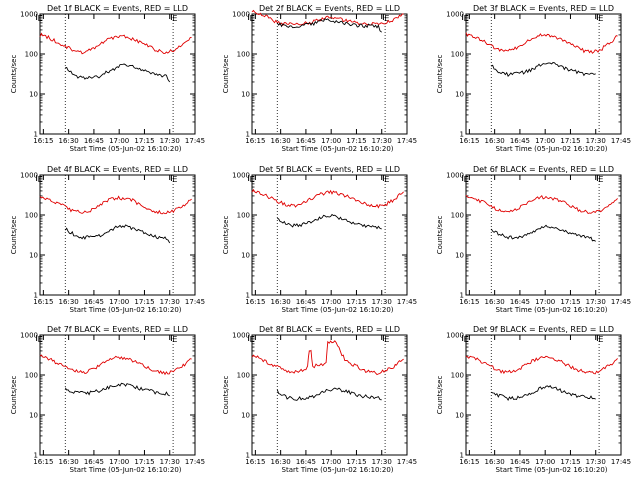 Image resolution: width=640 pixels, height=480 pixels. Describe the element at coordinates (543, 329) in the screenshot. I see `panel-title: Det 9f BLACK = Events, RED = LLD` at that location.